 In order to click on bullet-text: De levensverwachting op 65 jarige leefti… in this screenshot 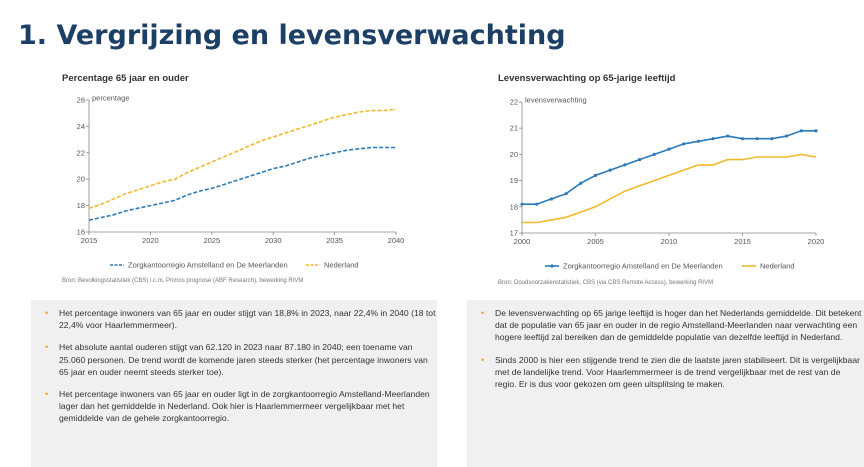, I will do `click(678, 325)`.